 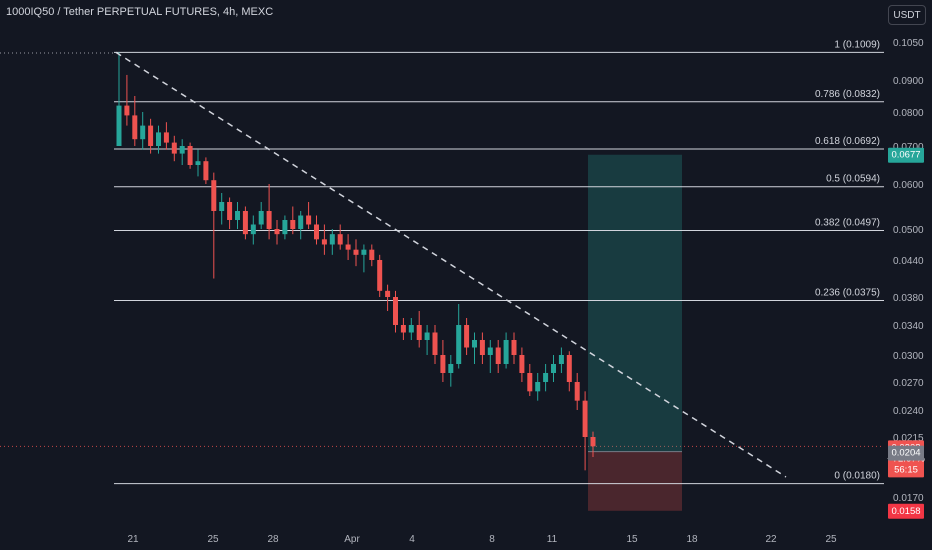 I want to click on price-badge-entry-text: 0.0204, so click(x=905, y=453).